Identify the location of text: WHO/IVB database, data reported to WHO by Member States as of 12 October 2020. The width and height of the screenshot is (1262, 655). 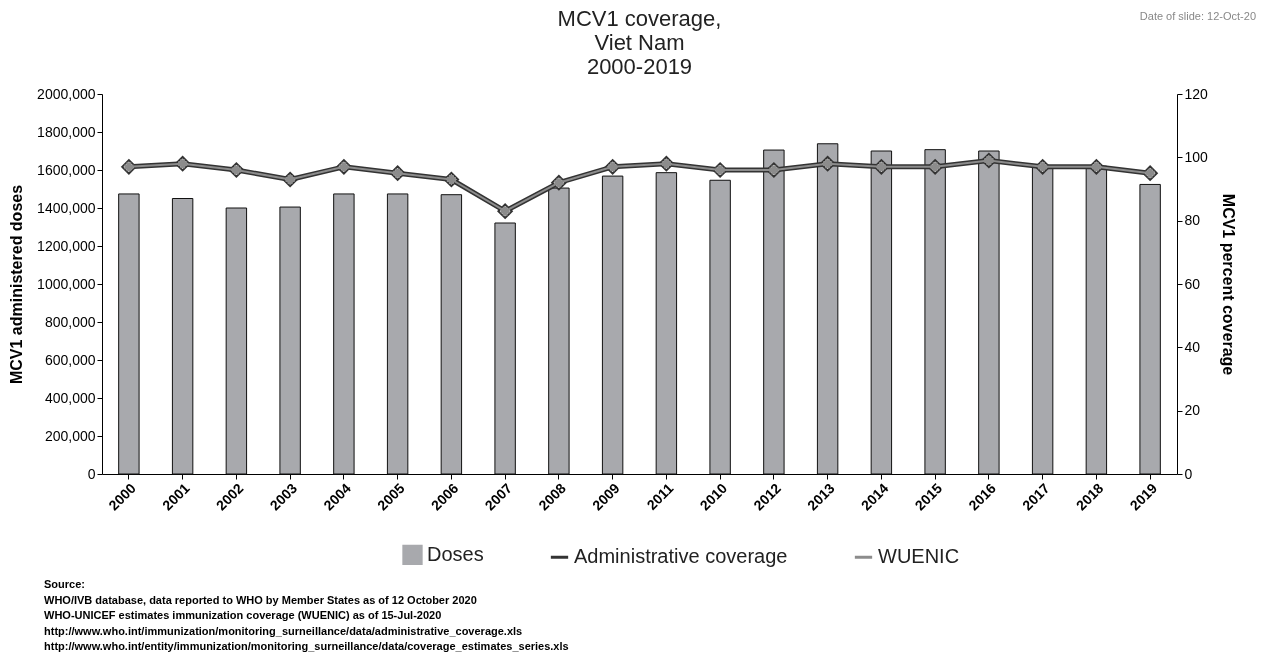
(261, 600).